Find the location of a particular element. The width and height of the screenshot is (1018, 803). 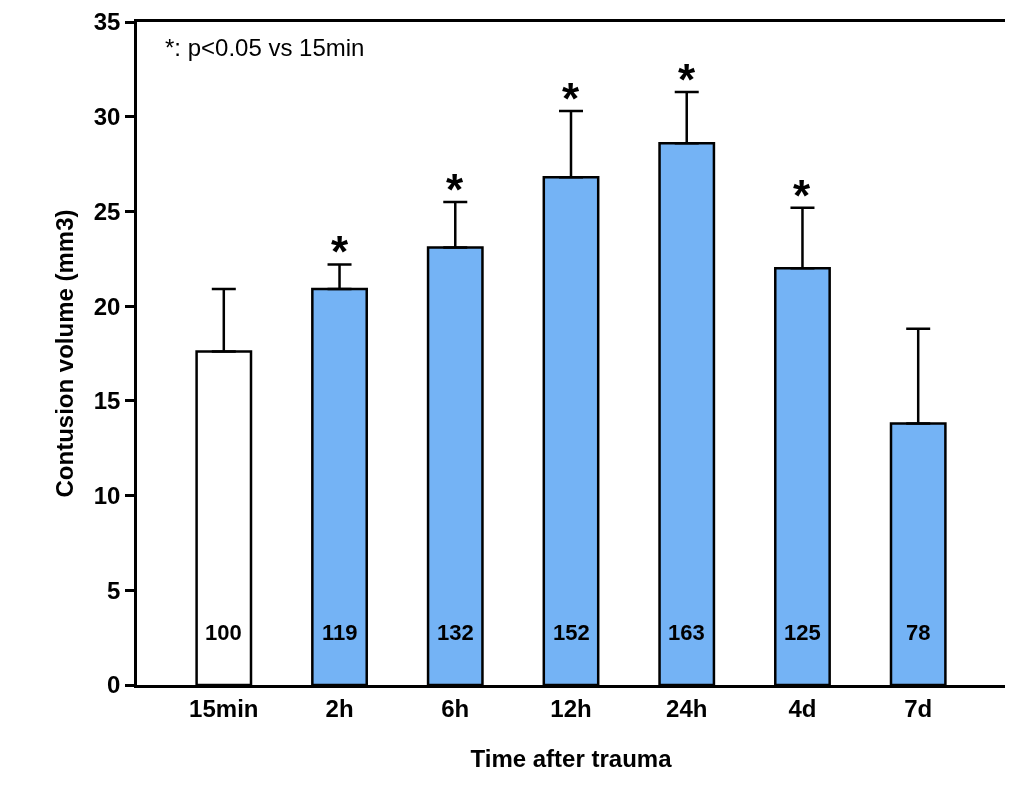

annotation: 163 is located at coordinates (686, 632).